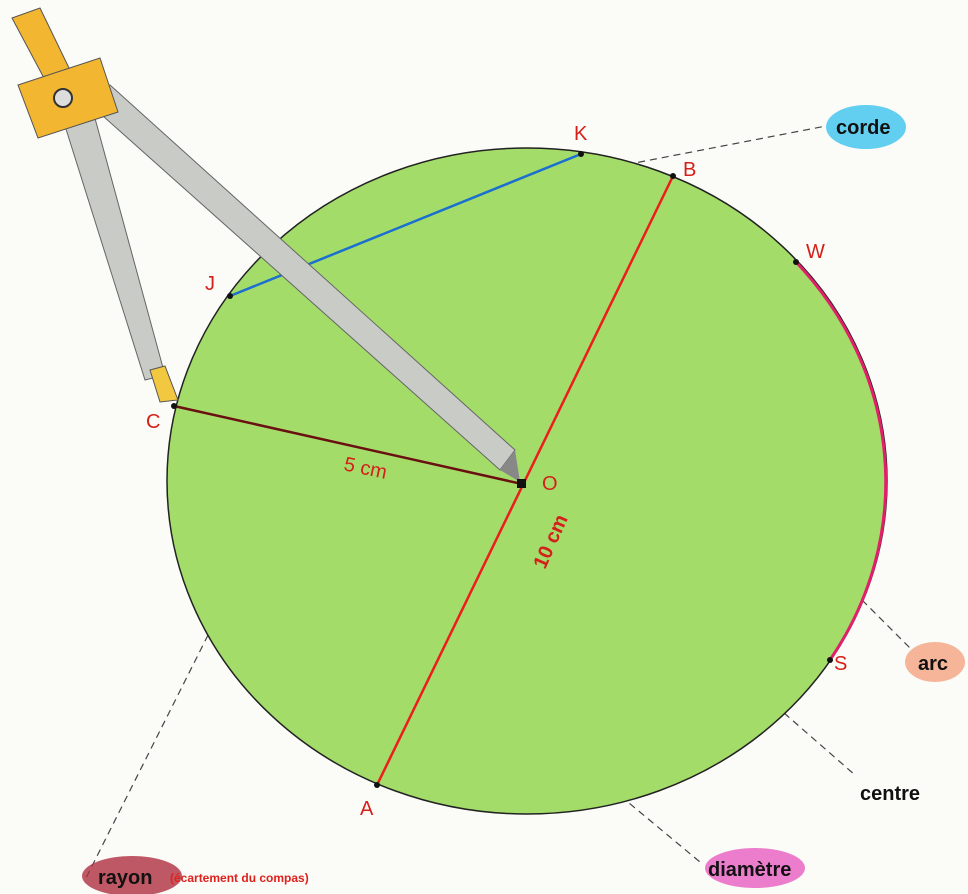  What do you see at coordinates (367, 809) in the screenshot?
I see `point-label: A` at bounding box center [367, 809].